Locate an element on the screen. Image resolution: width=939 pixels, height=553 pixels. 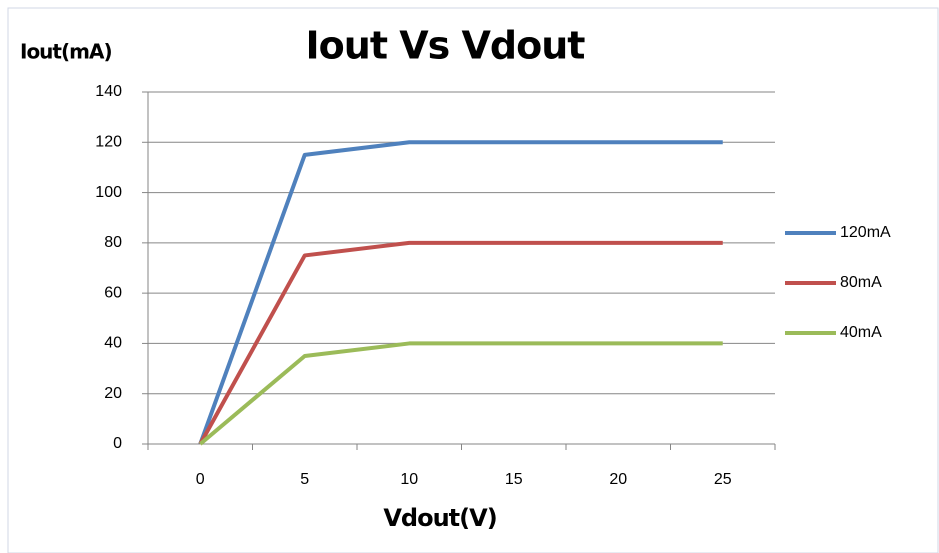
legend-label: 40mA is located at coordinates (861, 332).